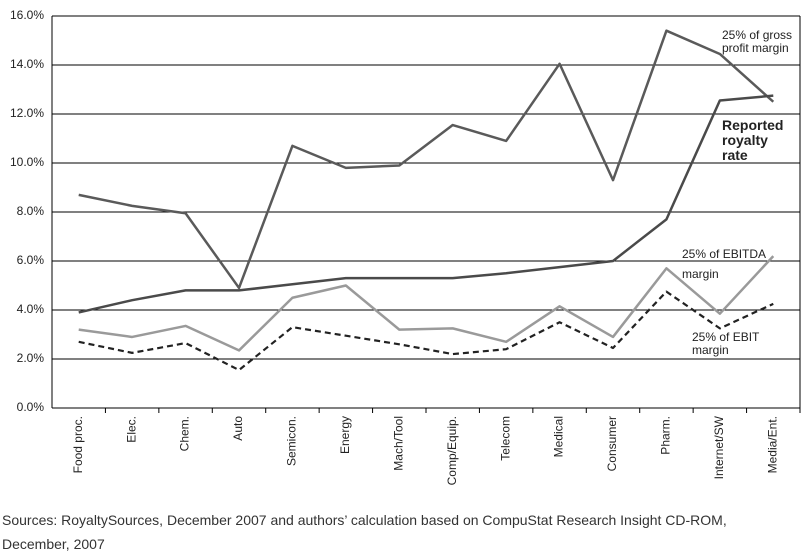 The image size is (807, 556). Describe the element at coordinates (31, 211) in the screenshot. I see `y-tick-label: 8.0%` at that location.